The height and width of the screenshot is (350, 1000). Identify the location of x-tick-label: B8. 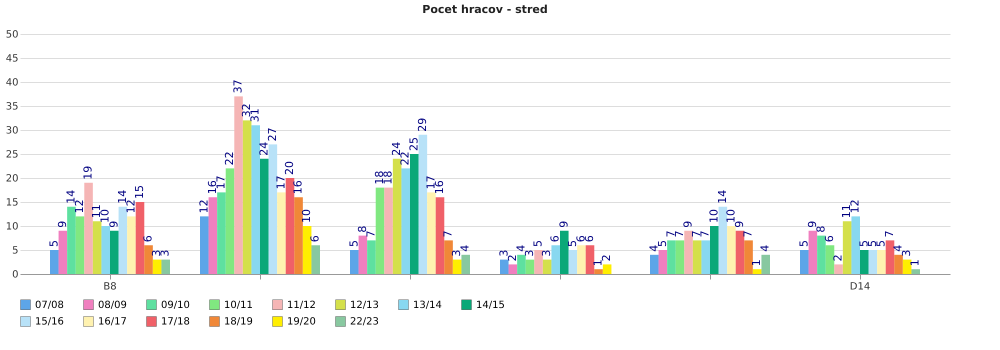
(110, 287).